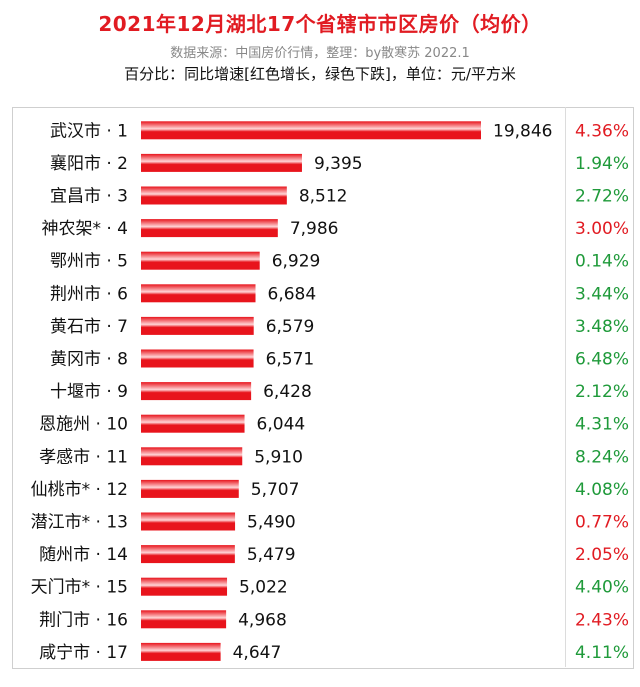 The height and width of the screenshot is (687, 640). What do you see at coordinates (275, 490) in the screenshot?
I see `value-label: 5,707` at bounding box center [275, 490].